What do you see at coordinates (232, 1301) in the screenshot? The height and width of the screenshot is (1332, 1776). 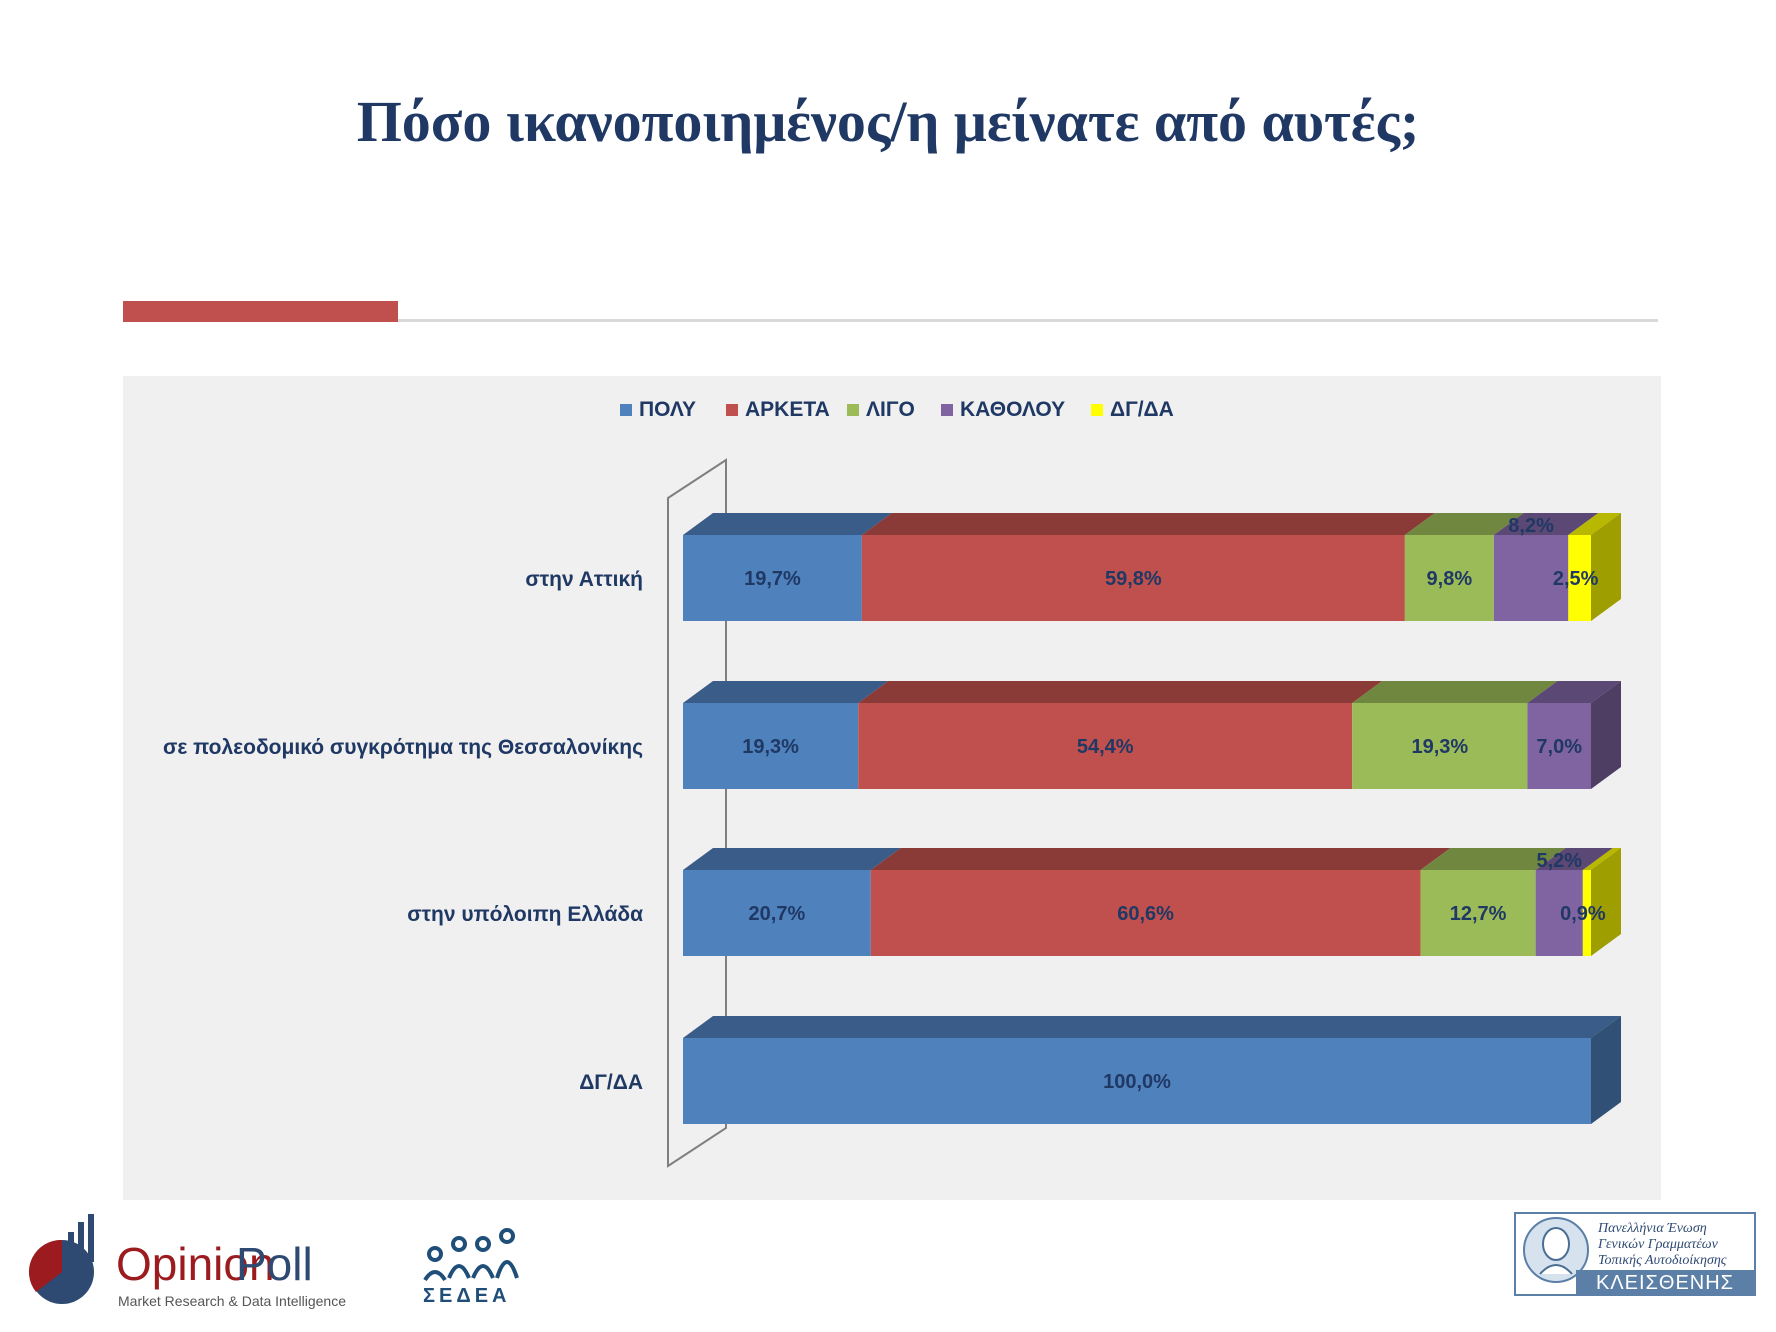 I see `opinionpoll-tagline: Market Research & Data Intelligence` at bounding box center [232, 1301].